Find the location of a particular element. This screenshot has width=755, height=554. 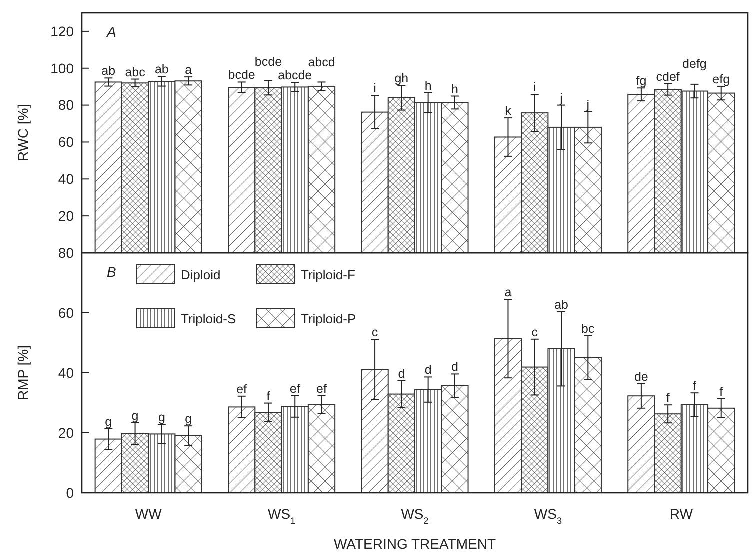

text: A is located at coordinates (111, 32).